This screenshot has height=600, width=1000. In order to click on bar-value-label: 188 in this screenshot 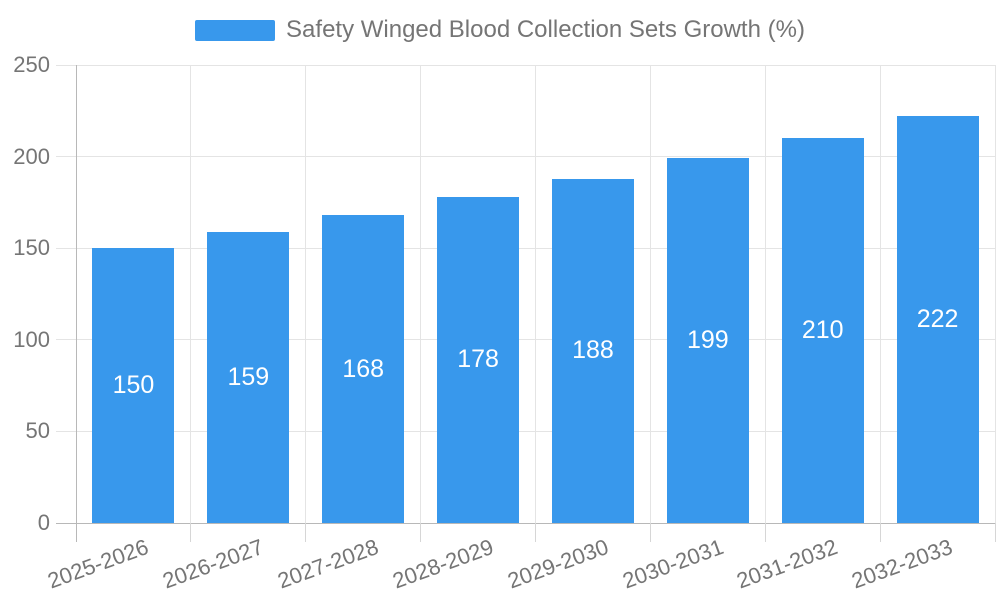, I will do `click(593, 350)`.